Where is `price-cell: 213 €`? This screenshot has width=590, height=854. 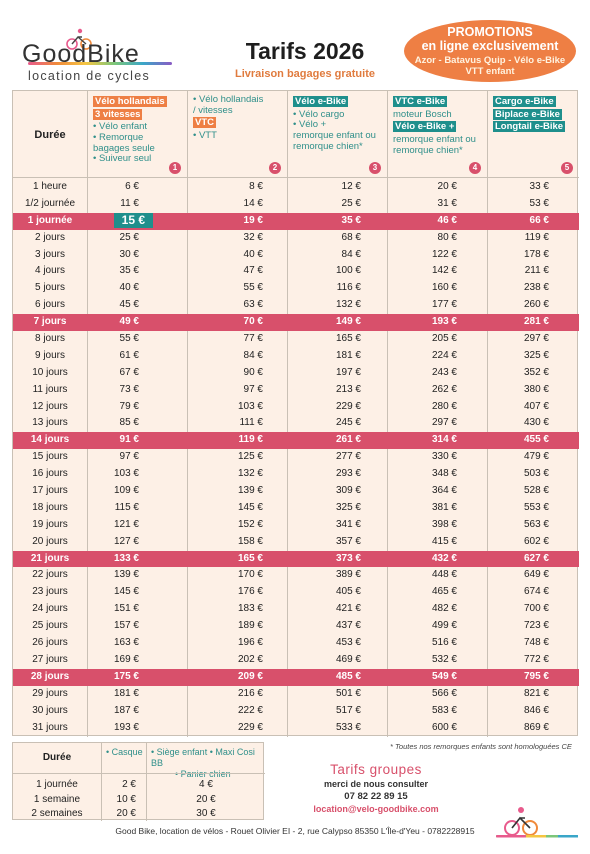 price-cell: 213 € is located at coordinates (348, 389).